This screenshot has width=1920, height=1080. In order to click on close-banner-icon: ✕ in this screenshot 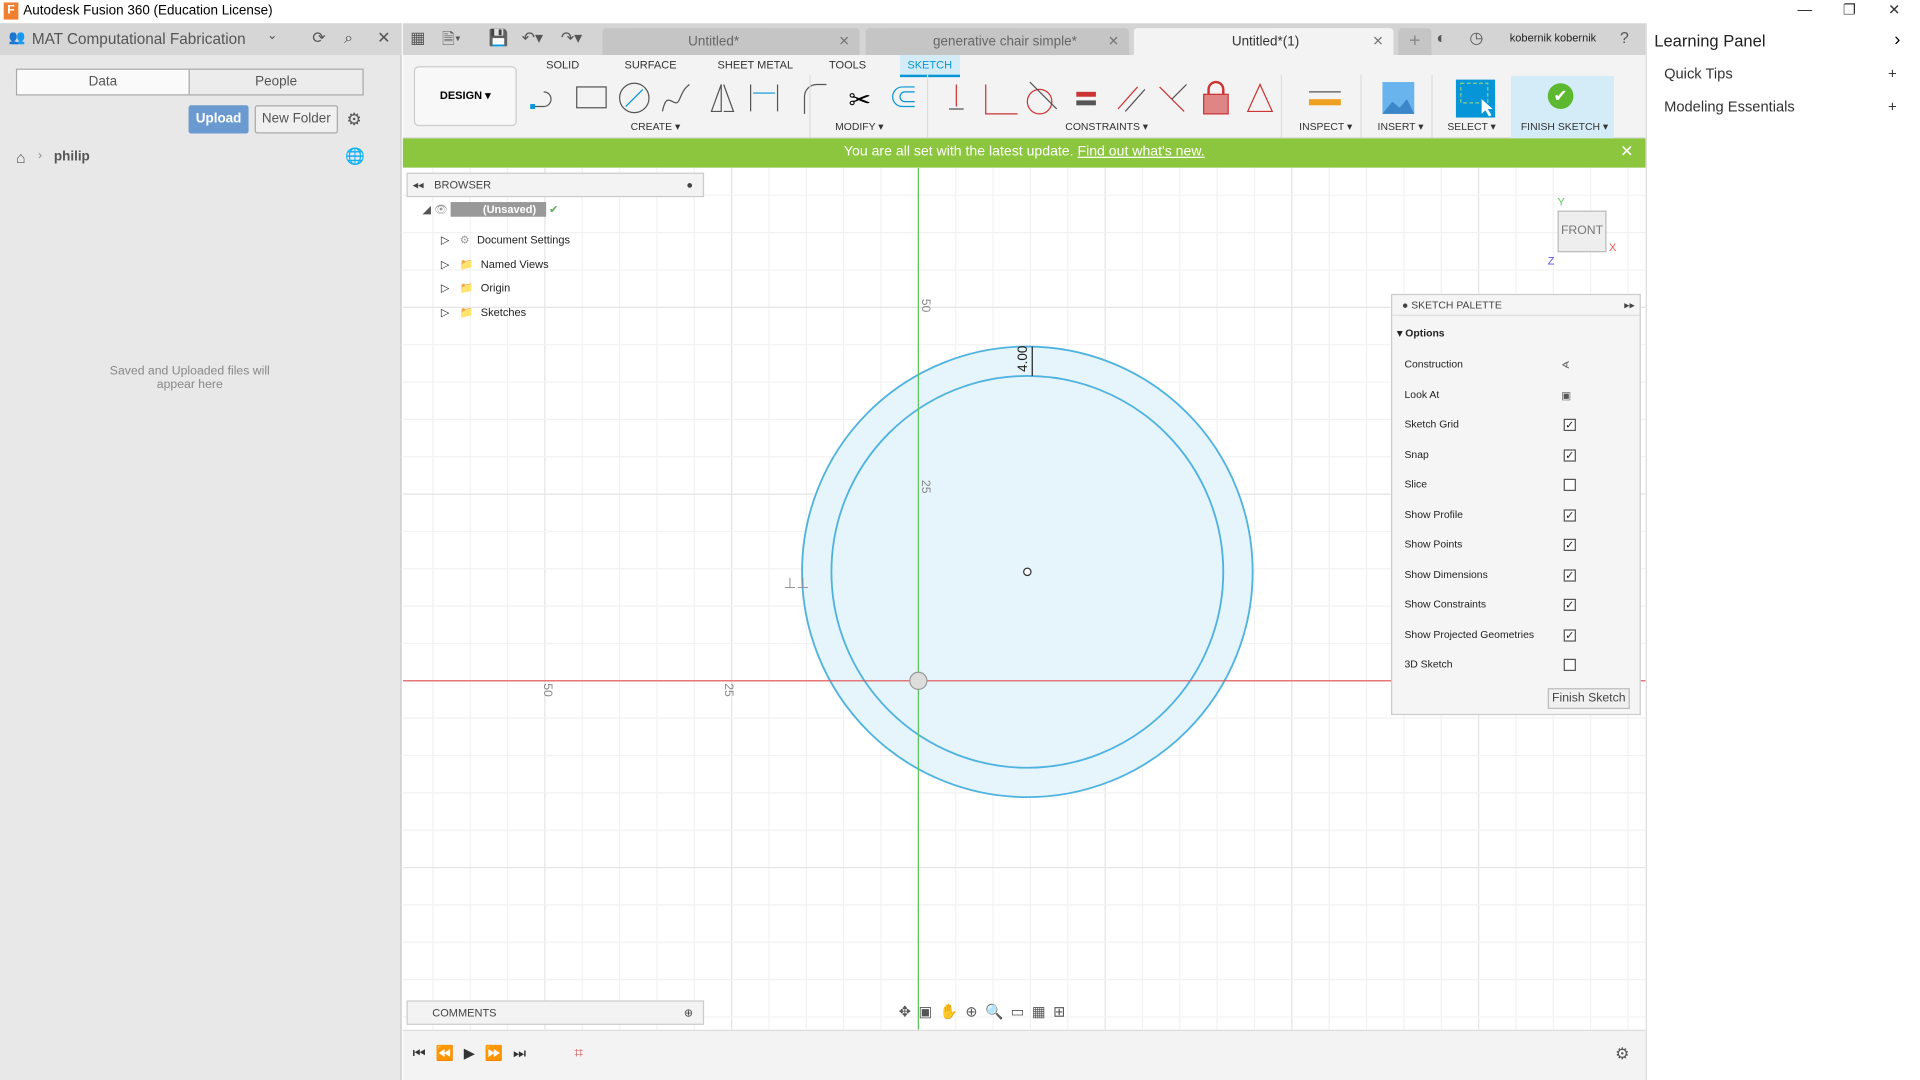, I will do `click(1627, 151)`.